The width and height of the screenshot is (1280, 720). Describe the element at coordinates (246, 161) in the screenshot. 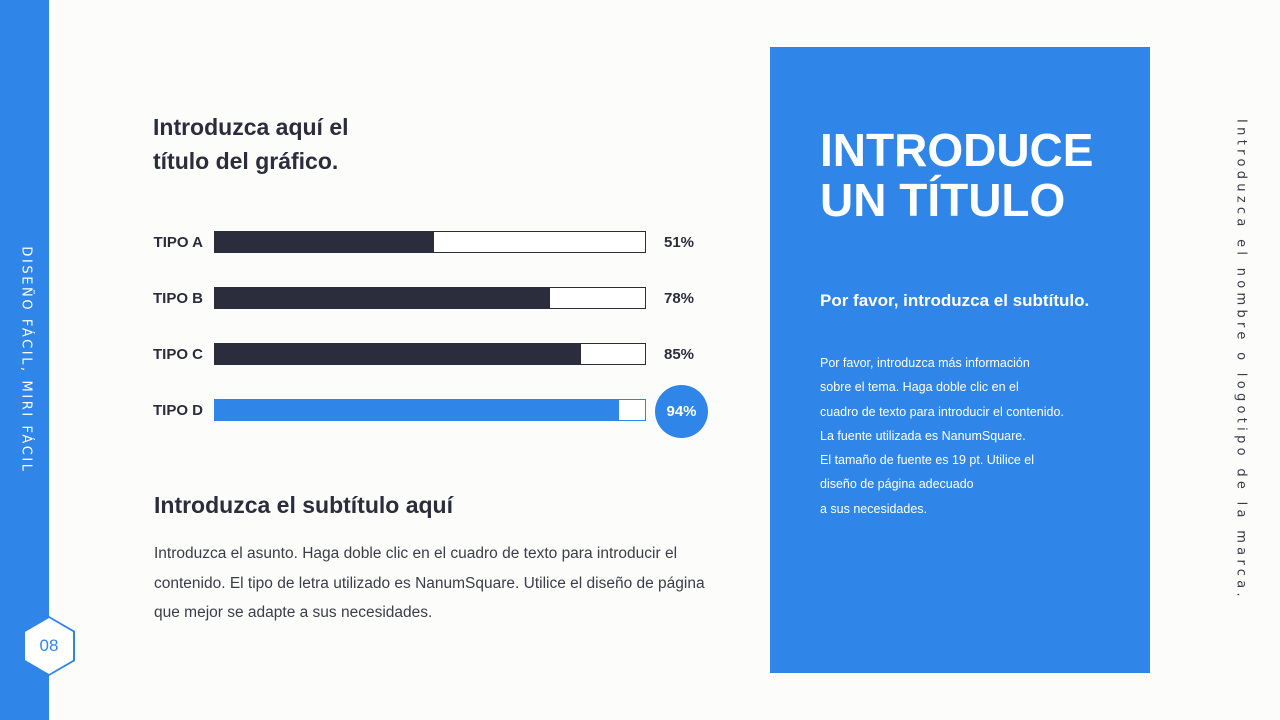

I see `chart-title-line-2: título del gráfico.` at that location.